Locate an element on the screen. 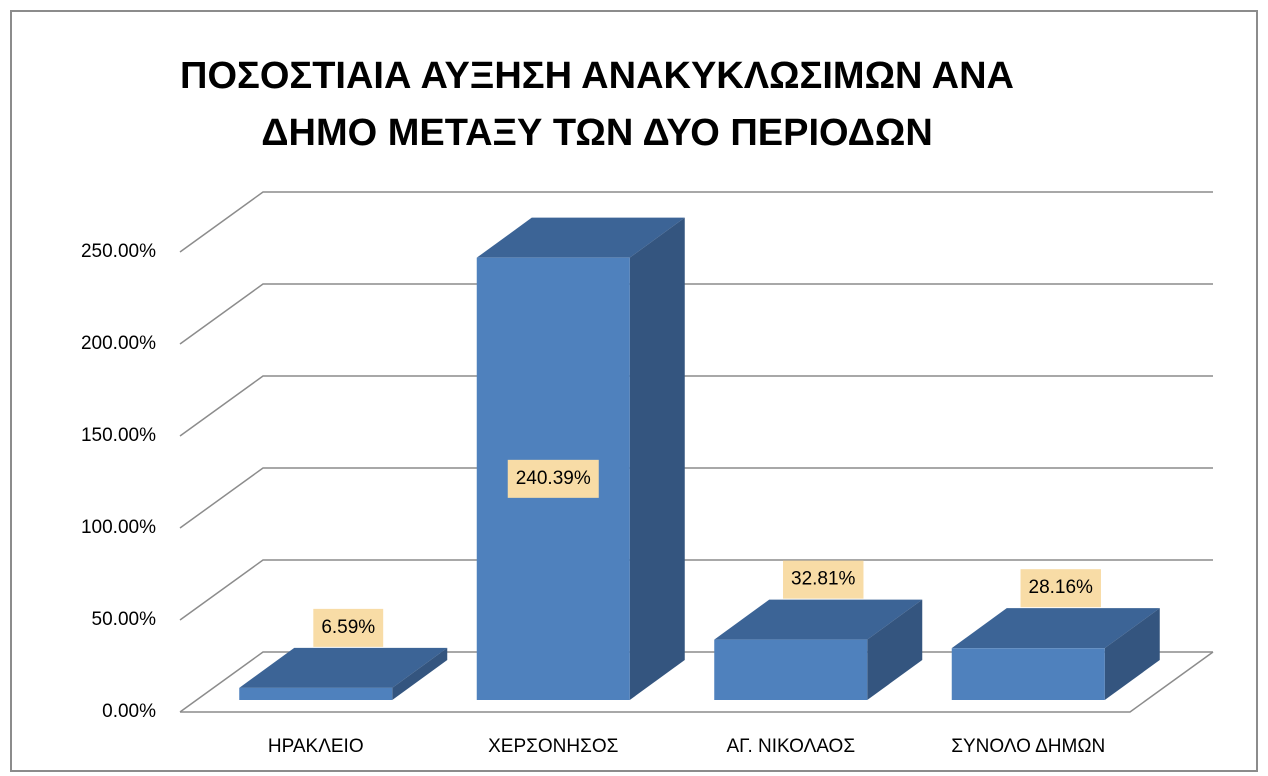 The image size is (1268, 776). y-tick-label: 200.00% is located at coordinates (118, 343).